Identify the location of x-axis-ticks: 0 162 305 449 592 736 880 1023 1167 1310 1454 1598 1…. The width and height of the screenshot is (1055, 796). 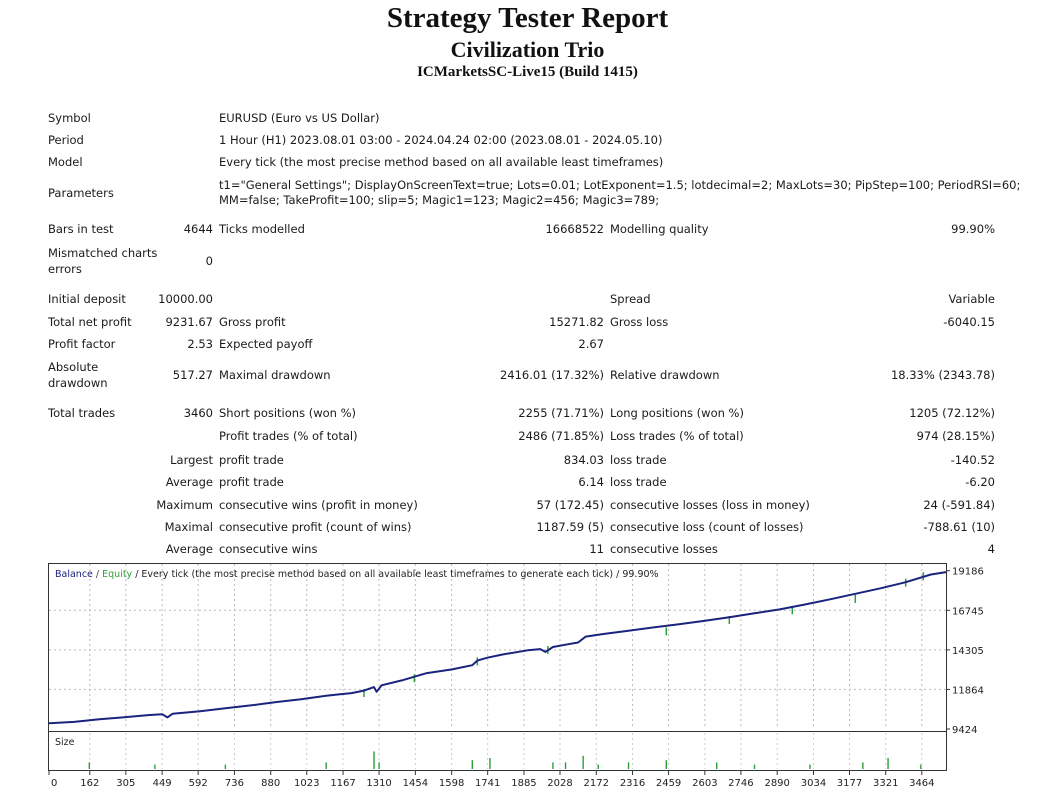
(491, 780).